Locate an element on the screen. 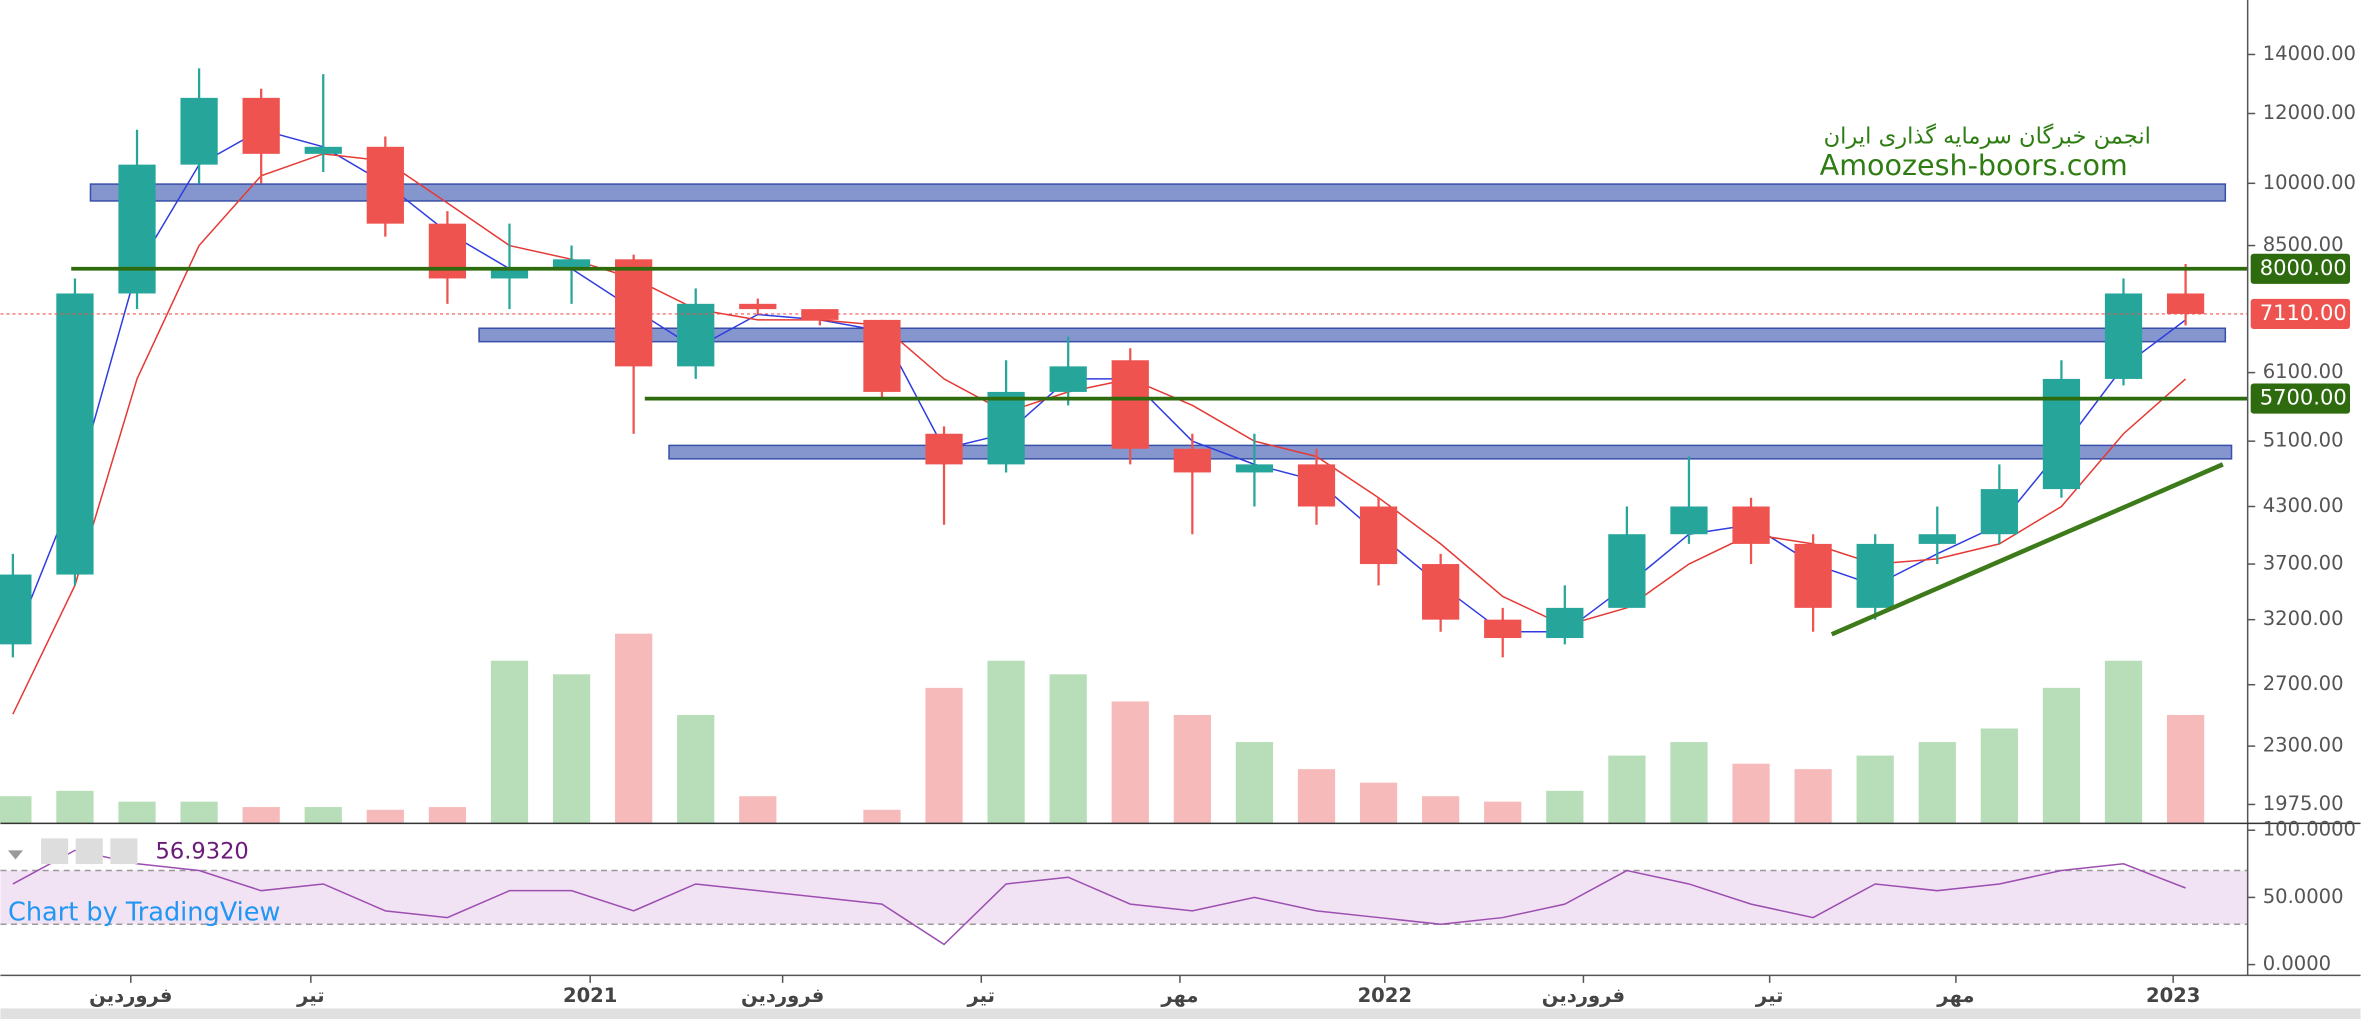  trend-line is located at coordinates (2027, 549).